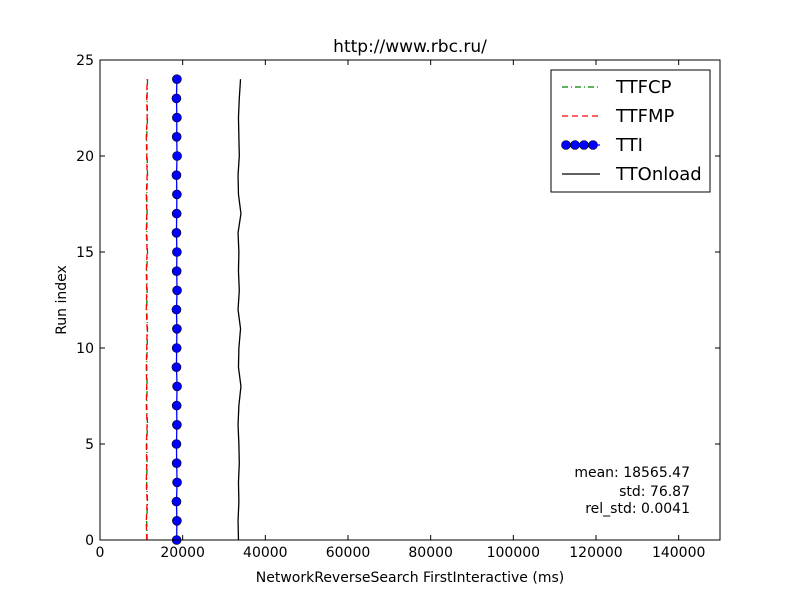 Image resolution: width=800 pixels, height=604 pixels. I want to click on y-tick-label: 15, so click(85, 253).